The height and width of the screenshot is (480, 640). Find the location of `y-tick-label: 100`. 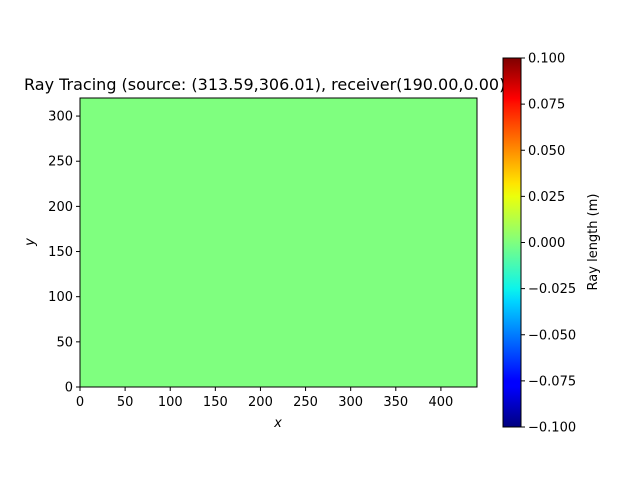

y-tick-label: 100 is located at coordinates (60, 297).